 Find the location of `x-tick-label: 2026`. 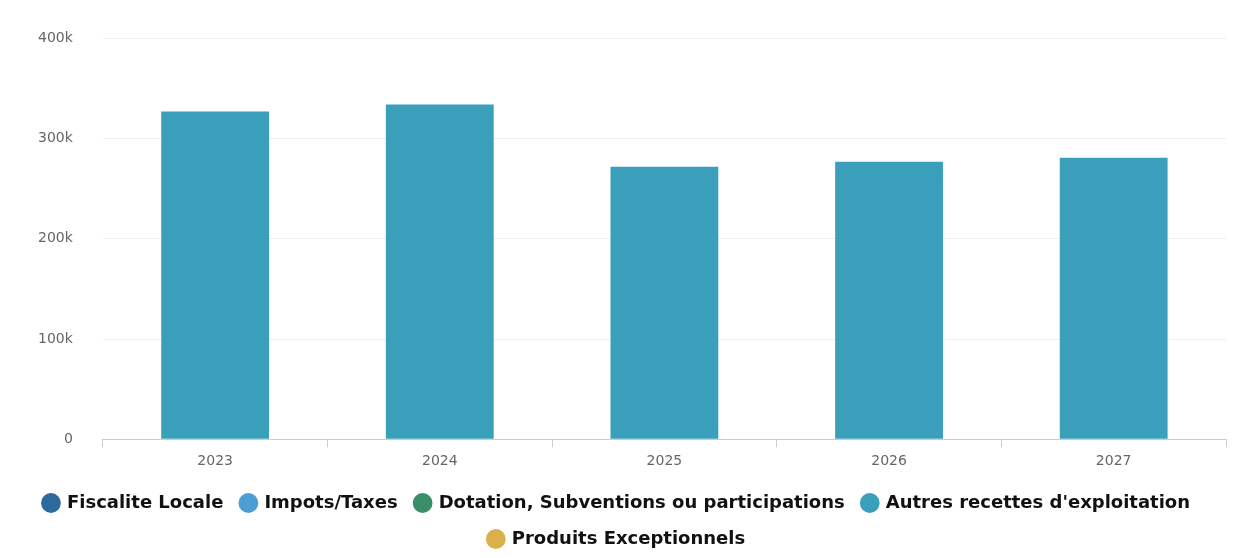

x-tick-label: 2026 is located at coordinates (889, 460).